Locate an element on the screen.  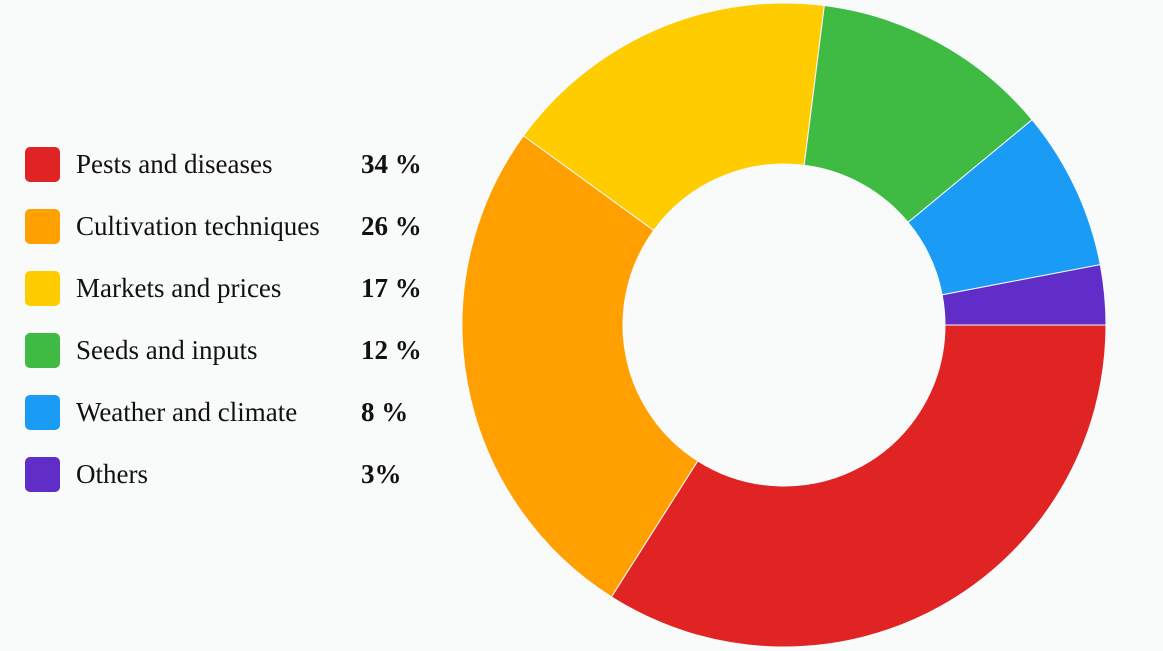
legend-label: Markets and prices is located at coordinates (179, 288).